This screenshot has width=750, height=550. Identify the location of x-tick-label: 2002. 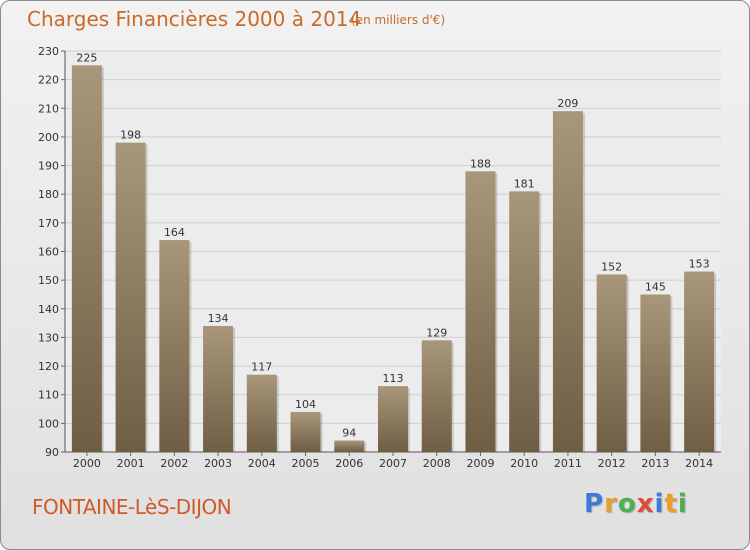
(174, 463).